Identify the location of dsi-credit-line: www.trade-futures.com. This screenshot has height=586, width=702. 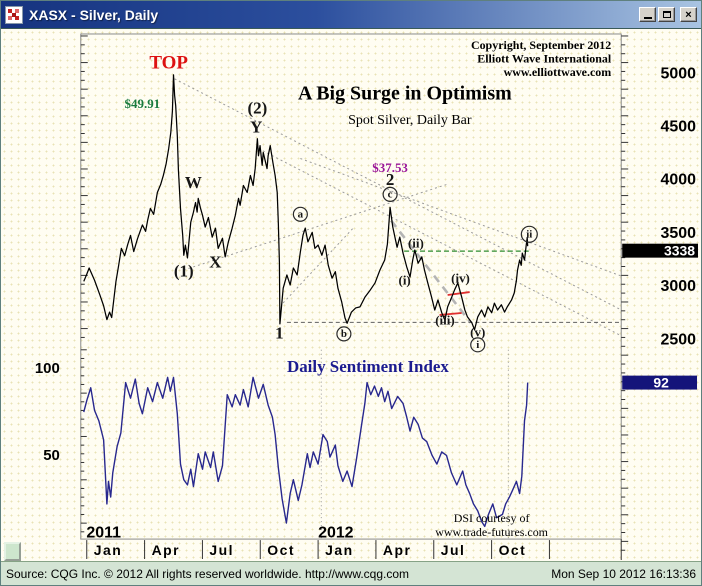
(491, 532).